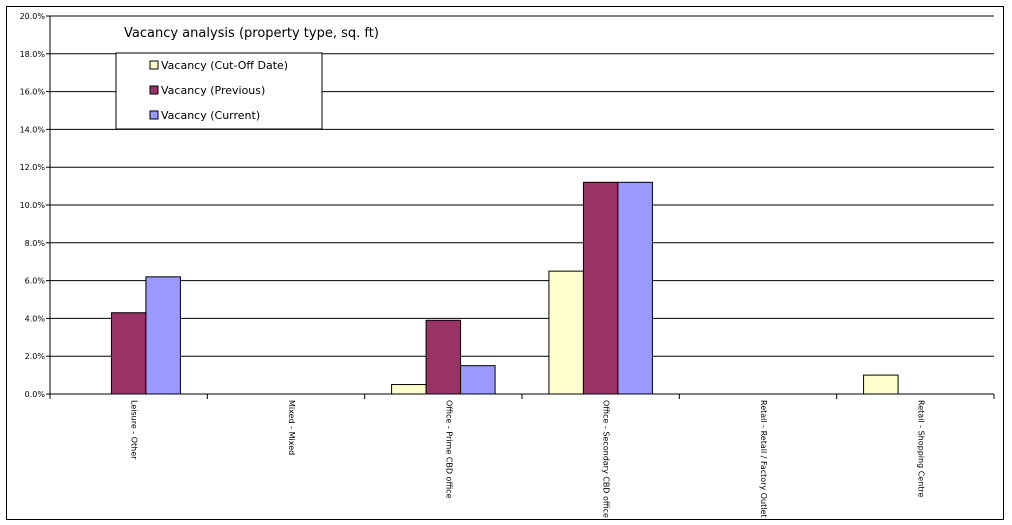 The height and width of the screenshot is (525, 1012). What do you see at coordinates (35, 243) in the screenshot?
I see `y-tick-label: 8.0%` at bounding box center [35, 243].